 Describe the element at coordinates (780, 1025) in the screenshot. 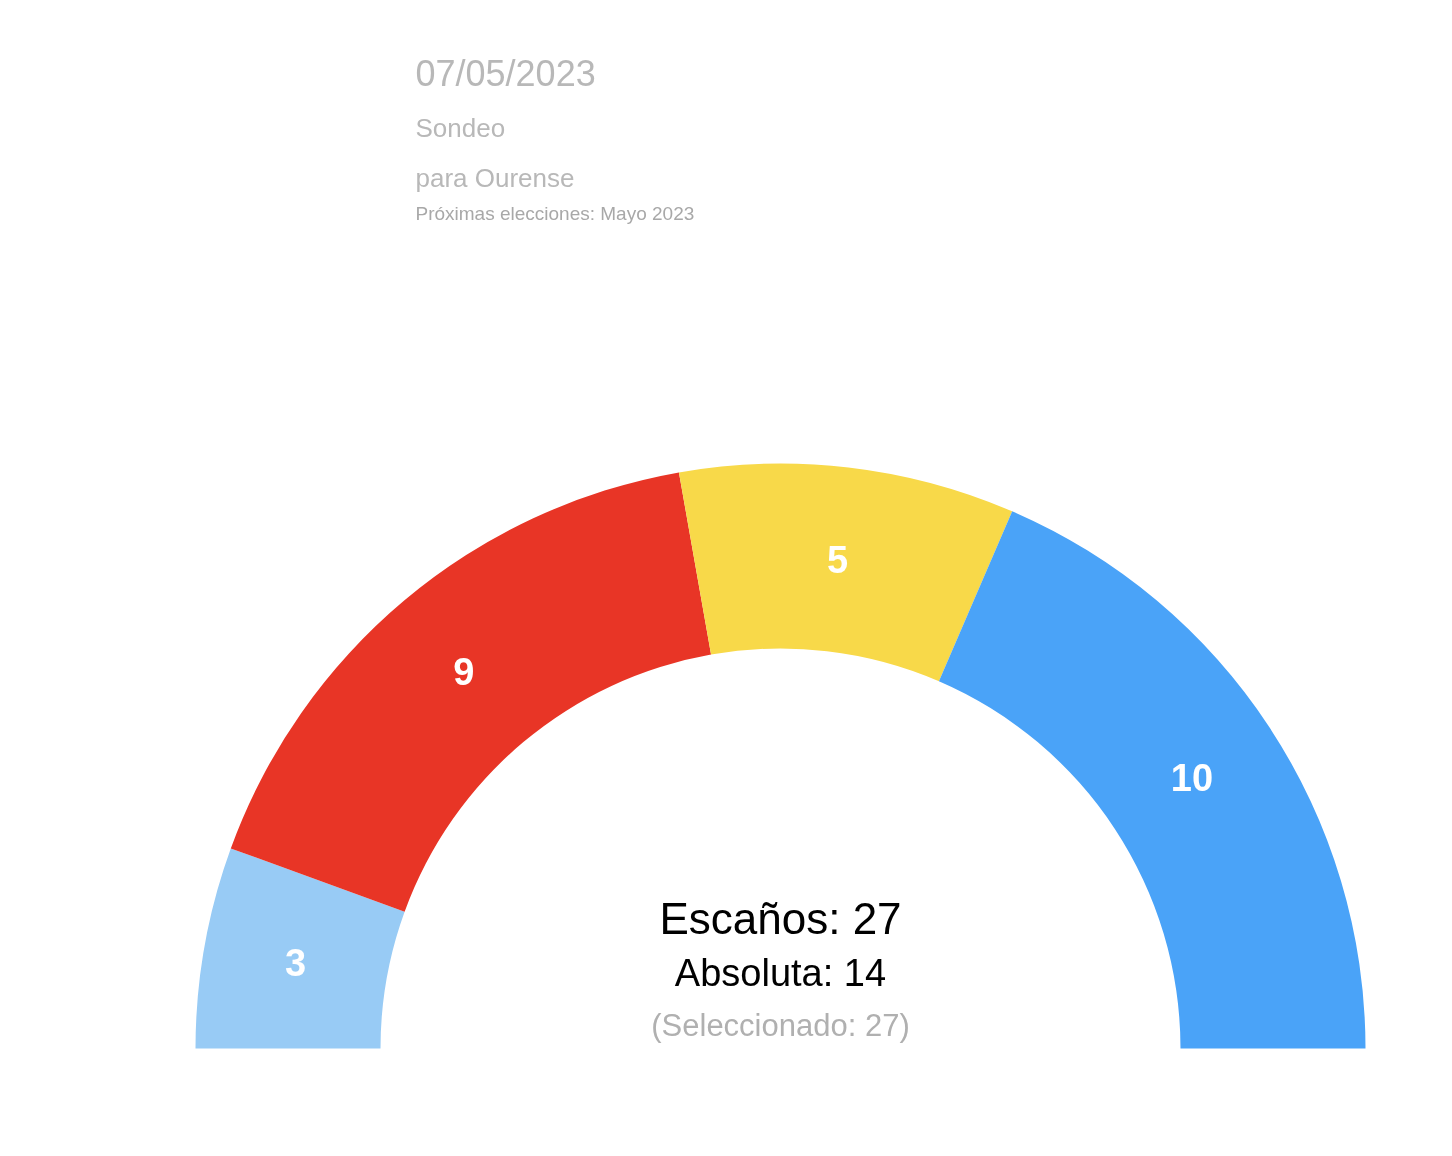

I see `text: (Seleccionado: 27)` at that location.